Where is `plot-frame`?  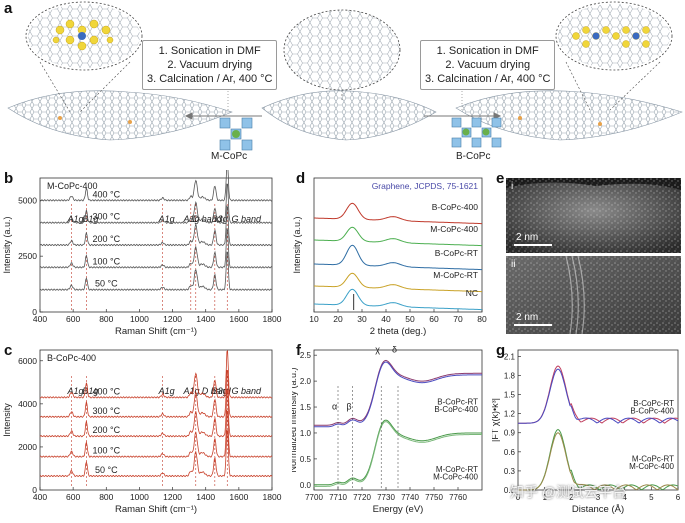 plot-frame is located at coordinates (398, 420).